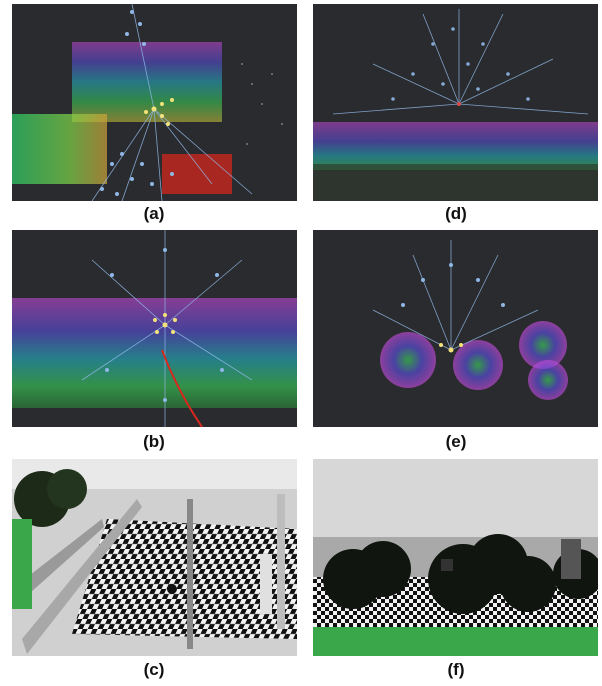 This screenshot has width=602, height=686. What do you see at coordinates (154, 669) in the screenshot?
I see `panel-c-caption: (c)` at bounding box center [154, 669].